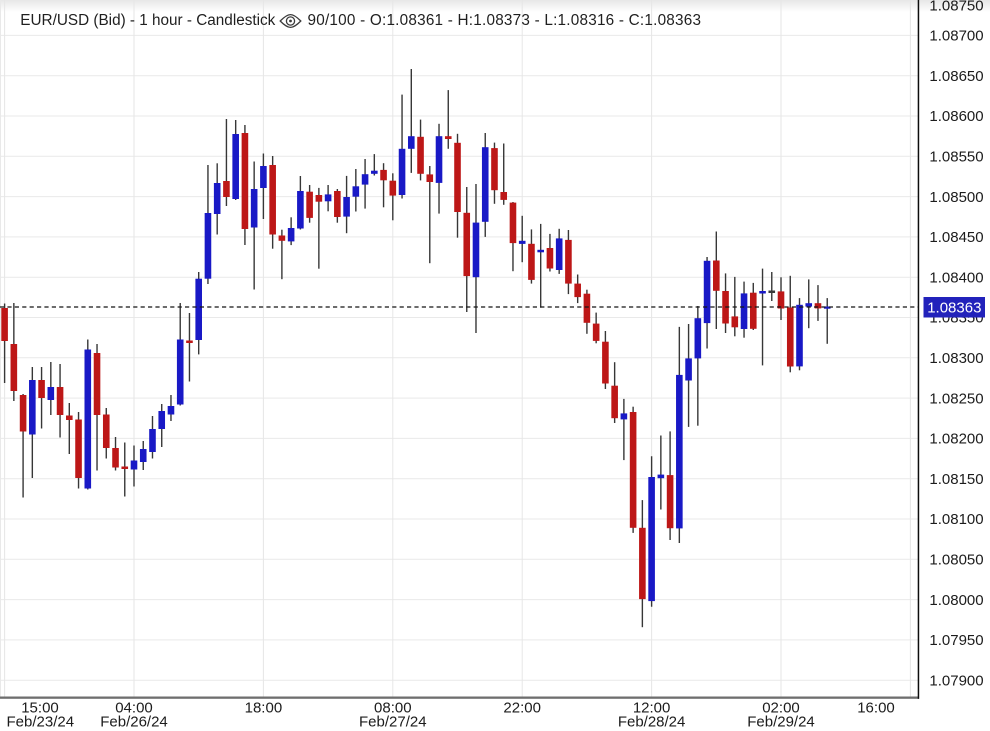 The height and width of the screenshot is (731, 990). What do you see at coordinates (956, 76) in the screenshot?
I see `svg-text: 1.08650` at bounding box center [956, 76].